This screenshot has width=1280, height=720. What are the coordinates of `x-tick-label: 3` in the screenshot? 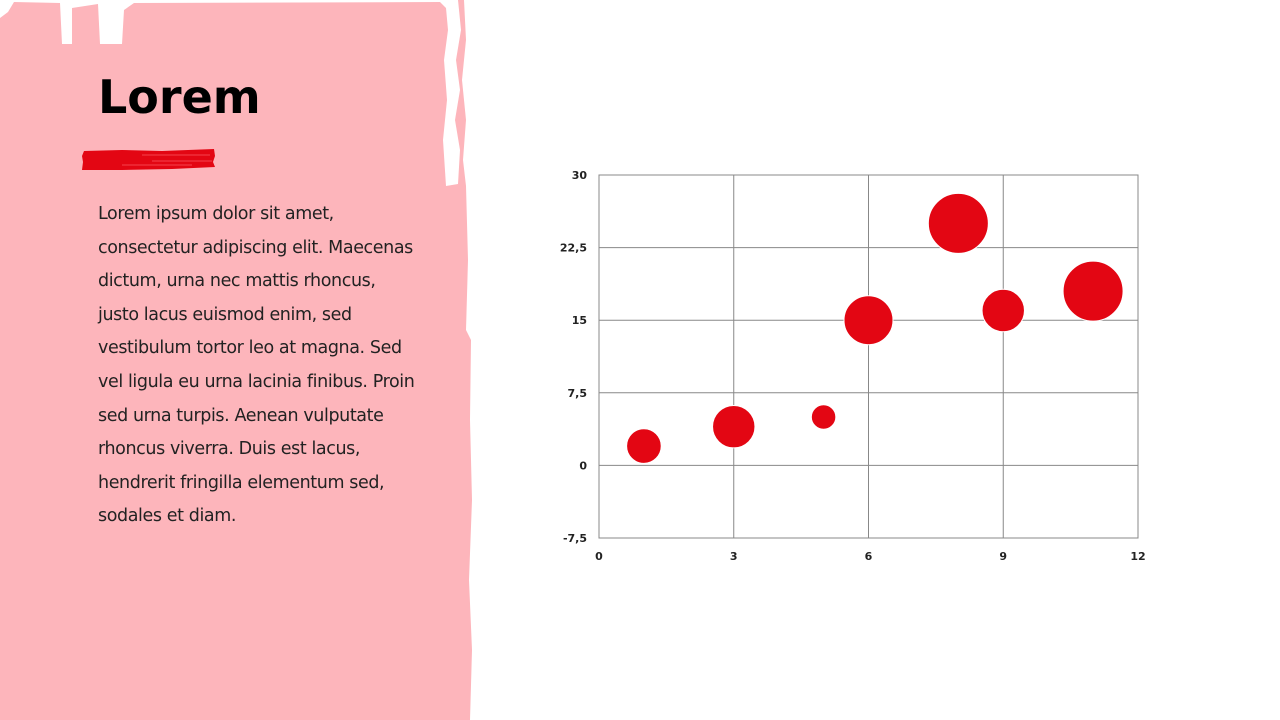 It's located at (734, 556).